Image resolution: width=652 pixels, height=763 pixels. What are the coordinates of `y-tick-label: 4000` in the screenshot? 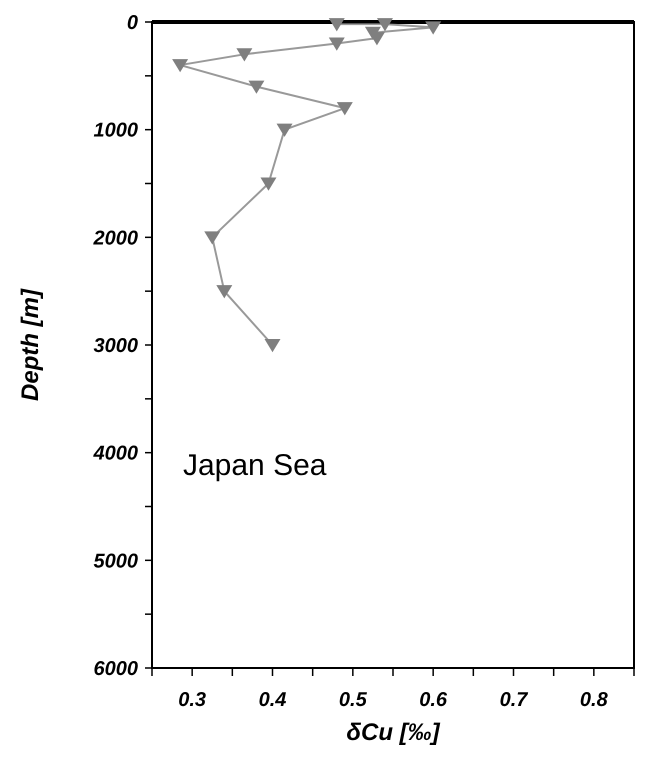 It's located at (115, 453).